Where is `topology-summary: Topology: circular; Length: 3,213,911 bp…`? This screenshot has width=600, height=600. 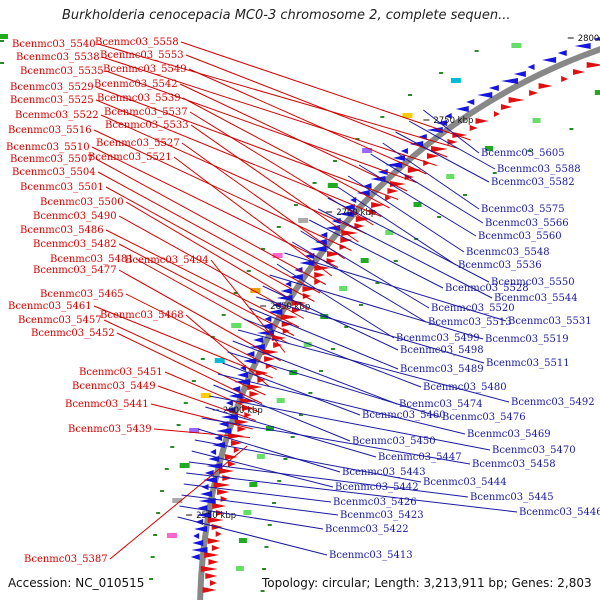
topology-summary: Topology: circular; Length: 3,213,911 bp… is located at coordinates (427, 583).